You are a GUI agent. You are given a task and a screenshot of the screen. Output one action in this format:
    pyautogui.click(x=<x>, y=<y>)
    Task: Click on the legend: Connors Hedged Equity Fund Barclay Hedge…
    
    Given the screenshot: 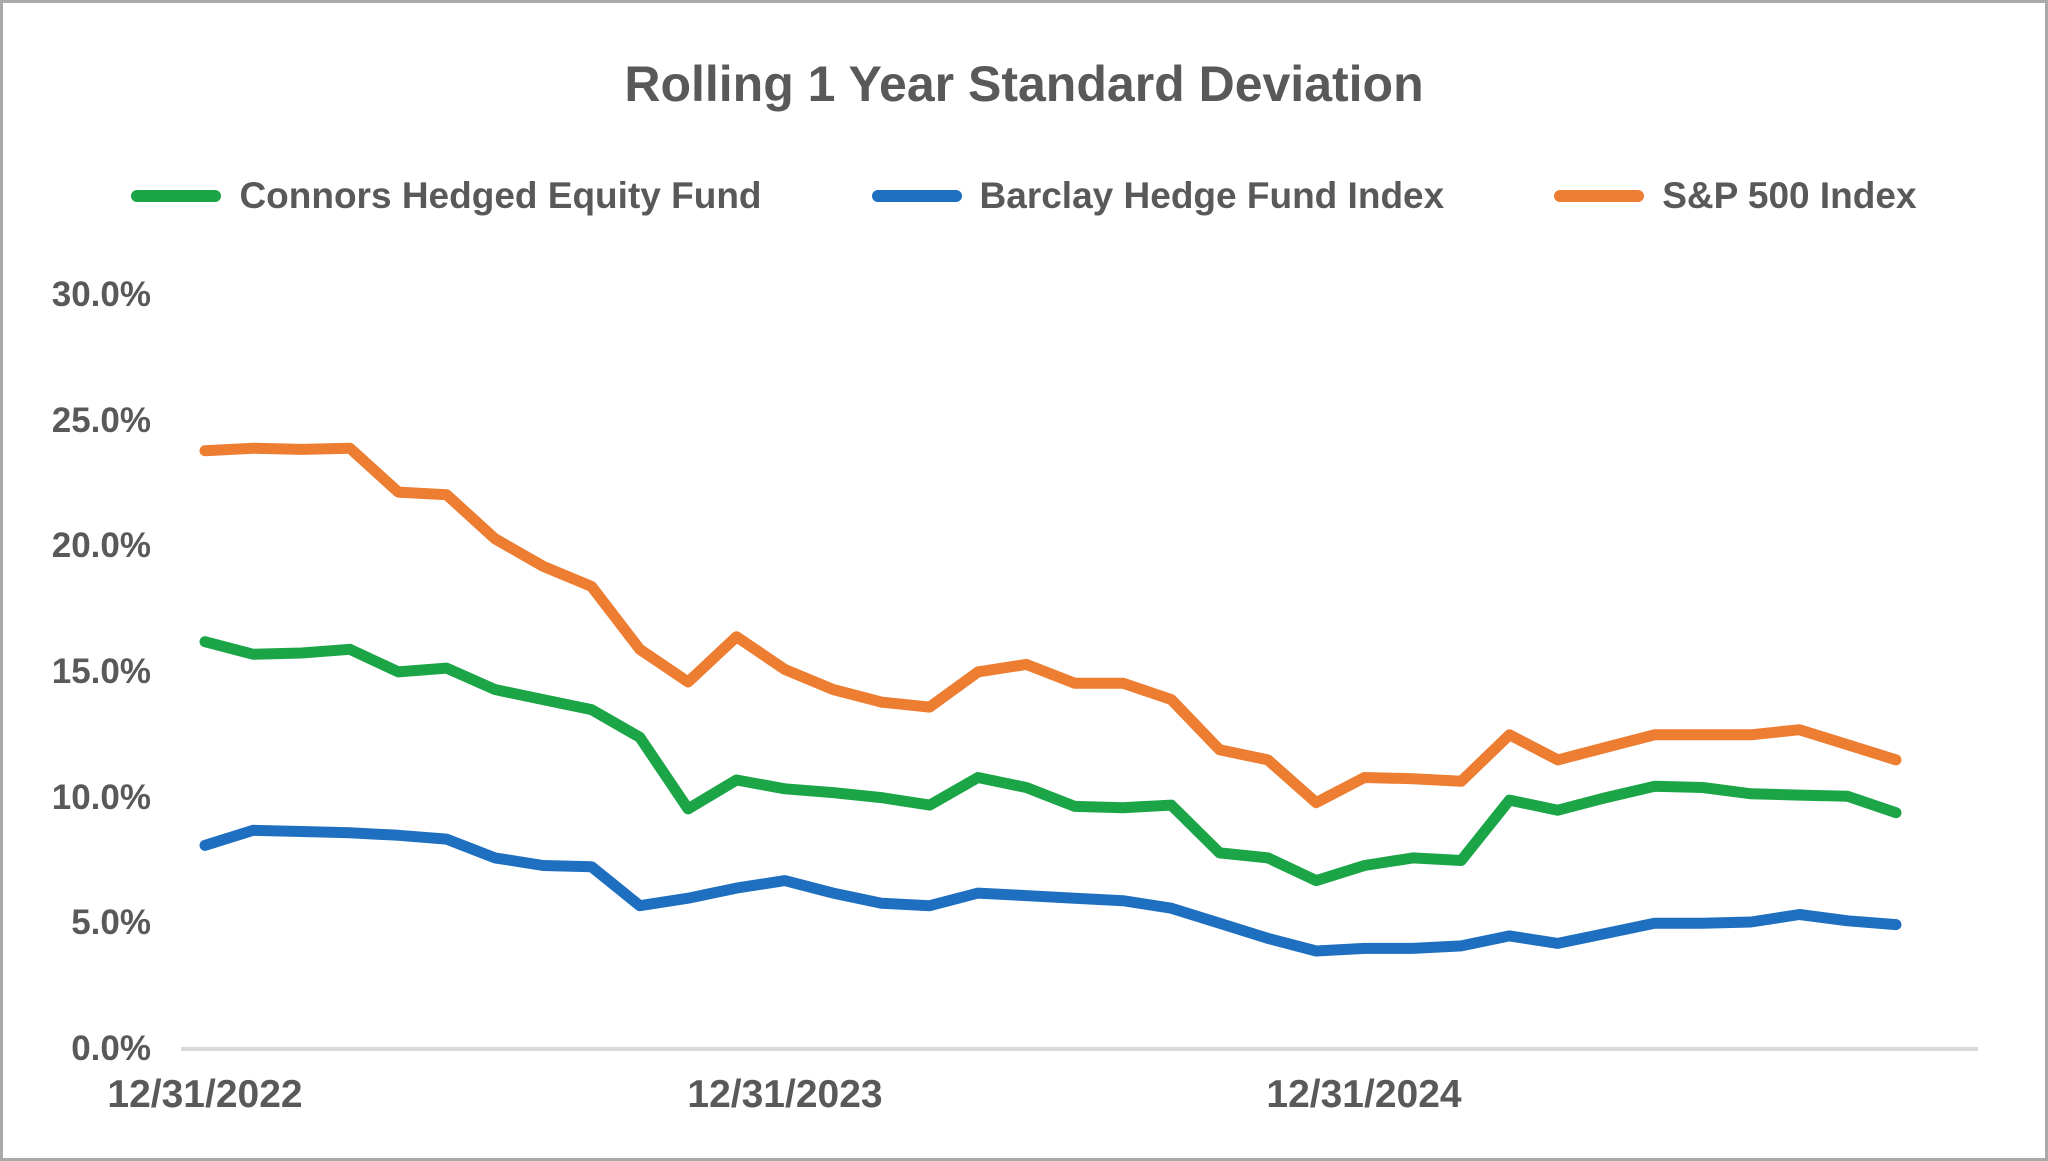 What is the action you would take?
    pyautogui.click(x=1024, y=196)
    